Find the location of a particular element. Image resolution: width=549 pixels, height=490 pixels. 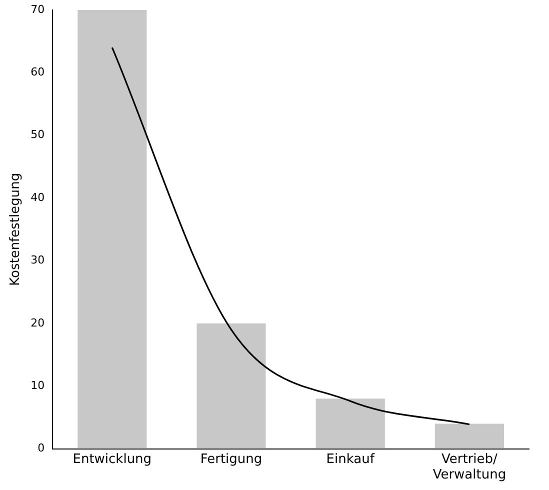

y-tick-label: 60 is located at coordinates (37, 72).